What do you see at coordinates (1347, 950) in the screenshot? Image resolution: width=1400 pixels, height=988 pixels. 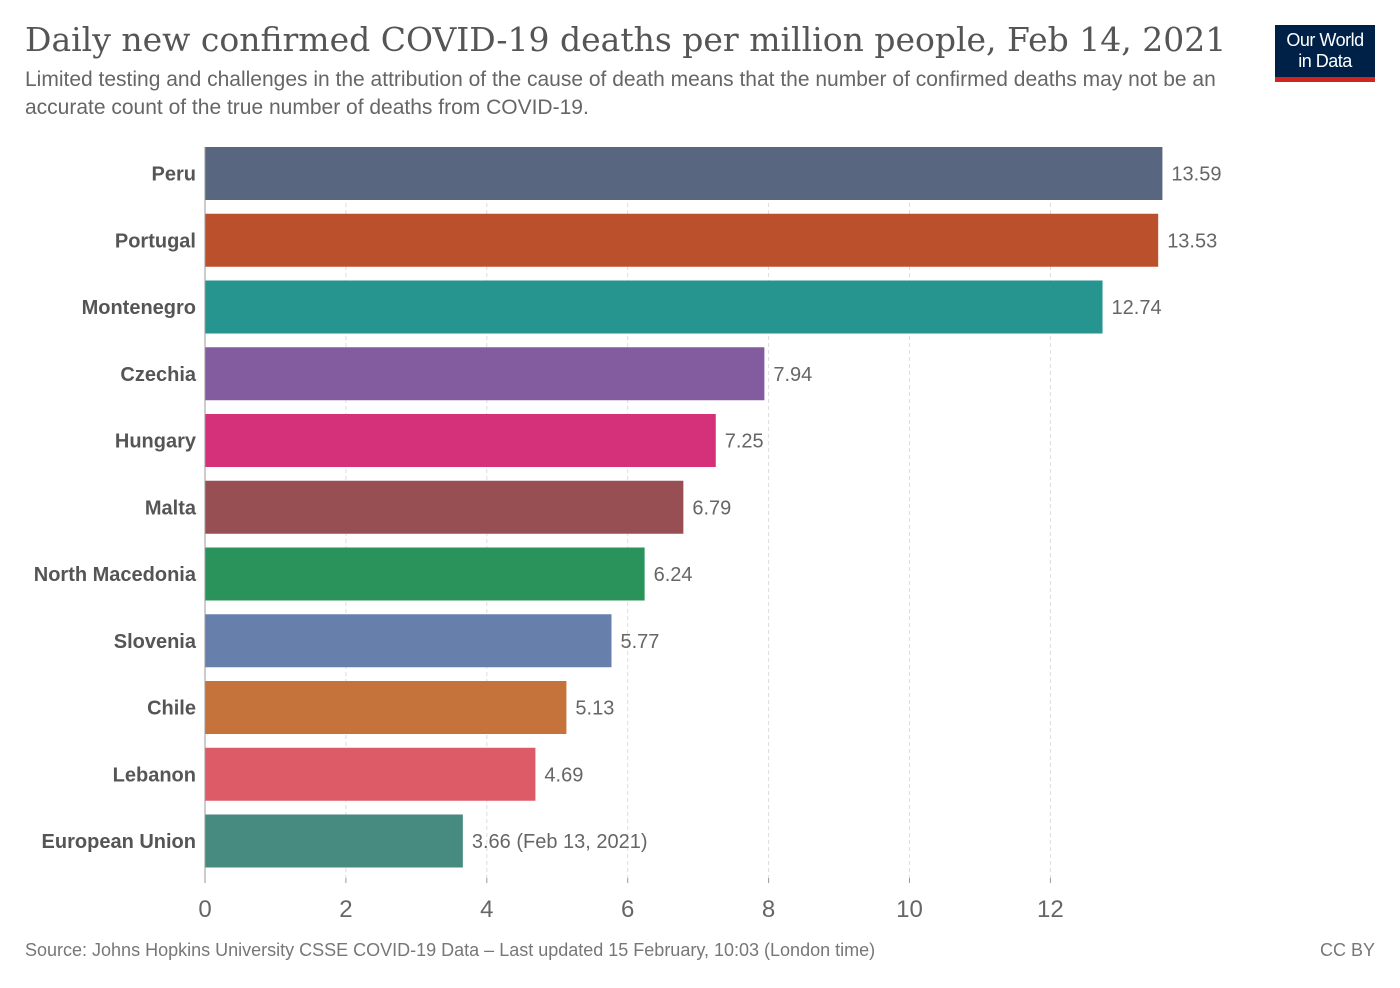 I see `license-link: CC BY` at bounding box center [1347, 950].